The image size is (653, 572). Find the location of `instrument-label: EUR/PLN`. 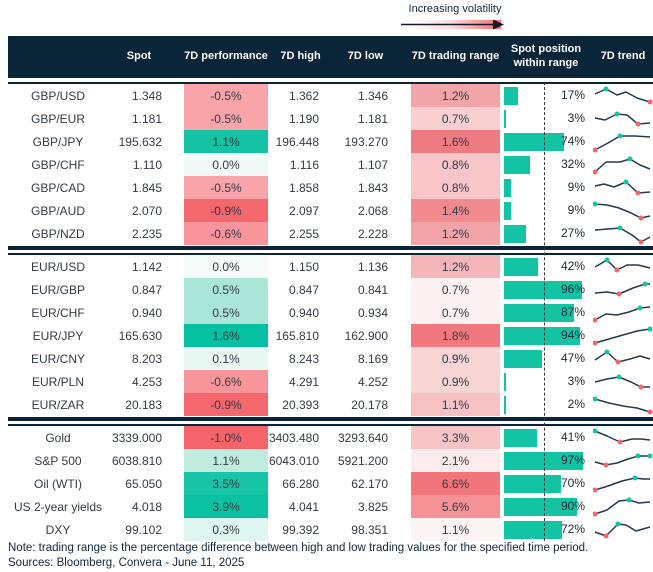

instrument-label: EUR/PLN is located at coordinates (57, 381).